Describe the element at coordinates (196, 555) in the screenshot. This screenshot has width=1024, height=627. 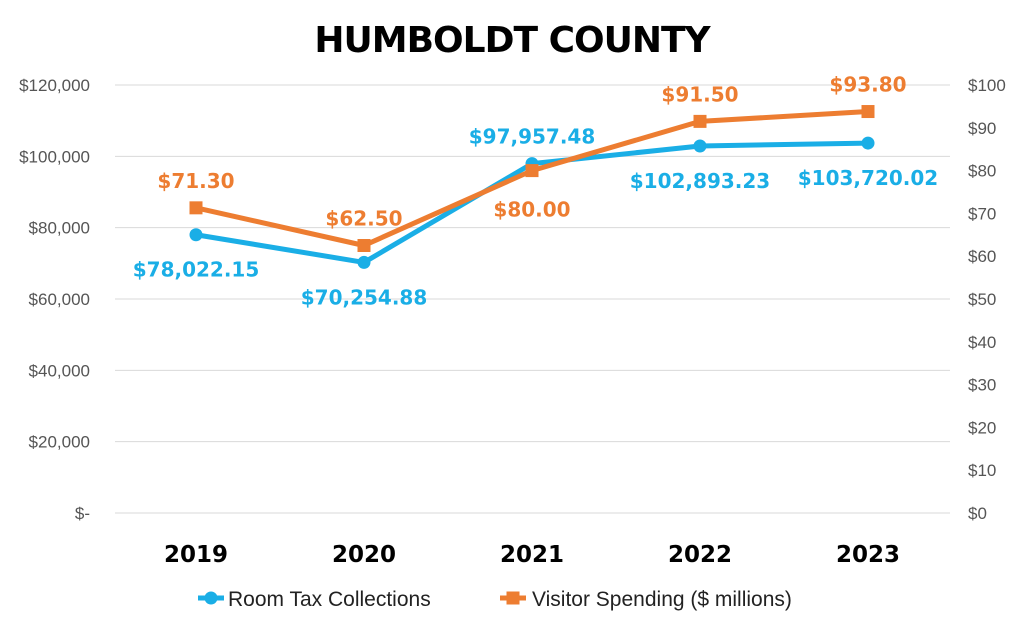
I see `x-tick-label: 2019` at that location.